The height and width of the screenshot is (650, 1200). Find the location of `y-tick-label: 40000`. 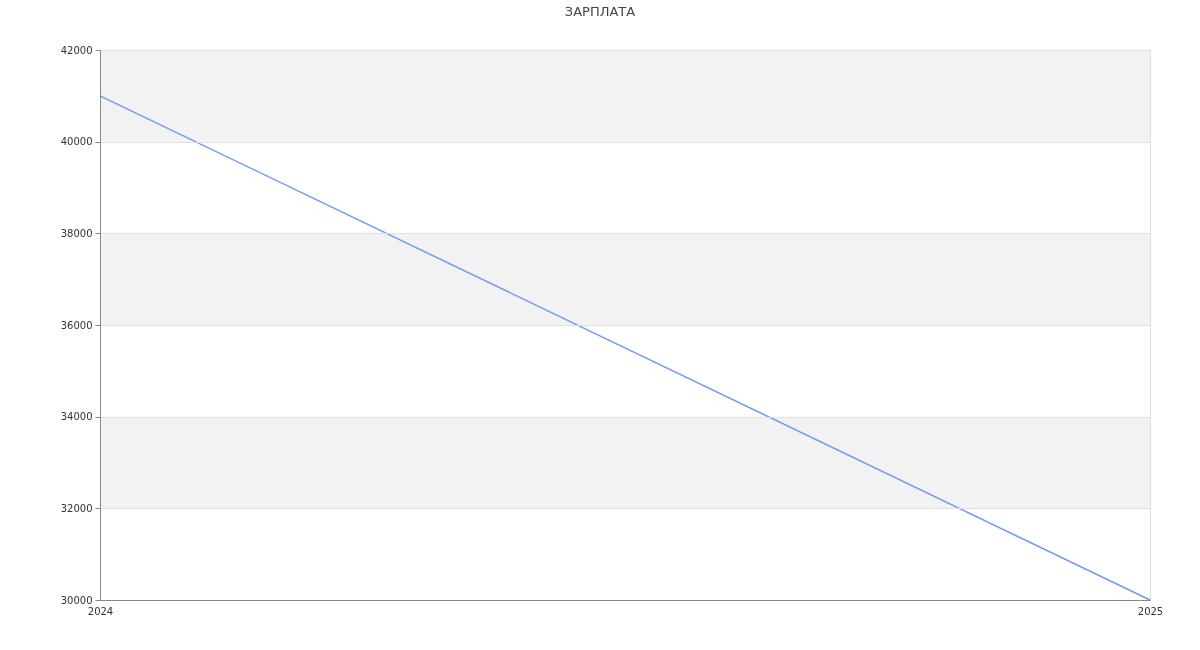

y-tick-label: 40000 is located at coordinates (76, 142).